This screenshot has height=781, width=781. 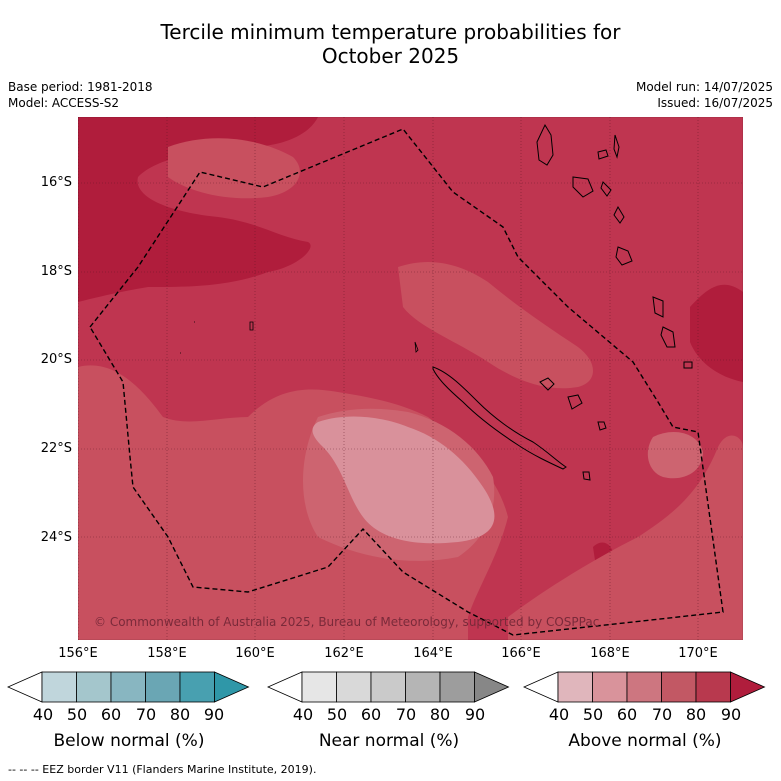 I want to click on lon-label-160e: 160°E, so click(x=255, y=653).